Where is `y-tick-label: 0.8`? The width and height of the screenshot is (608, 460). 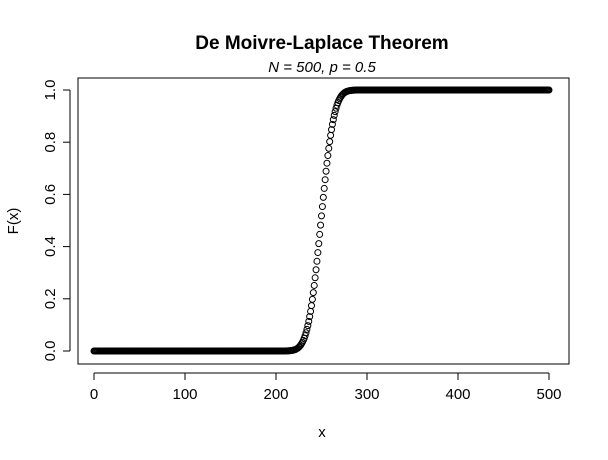
y-tick-label: 0.8 is located at coordinates (50, 142).